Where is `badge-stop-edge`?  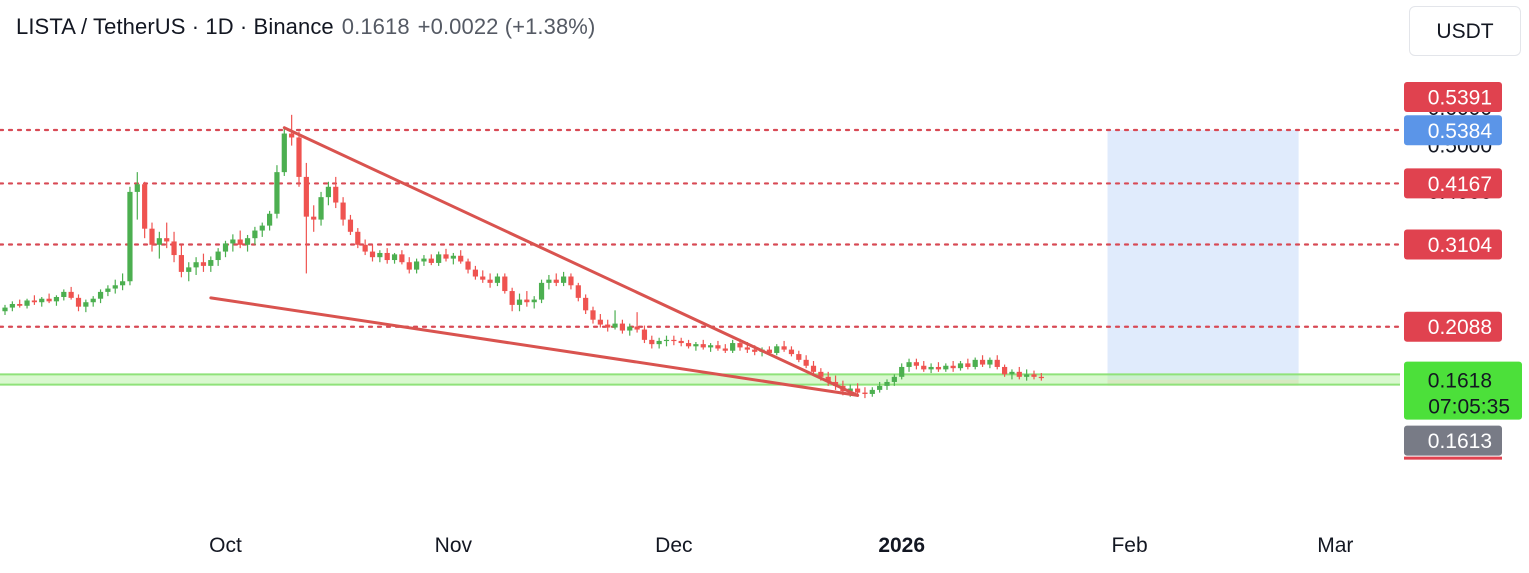
badge-stop-edge is located at coordinates (1453, 458).